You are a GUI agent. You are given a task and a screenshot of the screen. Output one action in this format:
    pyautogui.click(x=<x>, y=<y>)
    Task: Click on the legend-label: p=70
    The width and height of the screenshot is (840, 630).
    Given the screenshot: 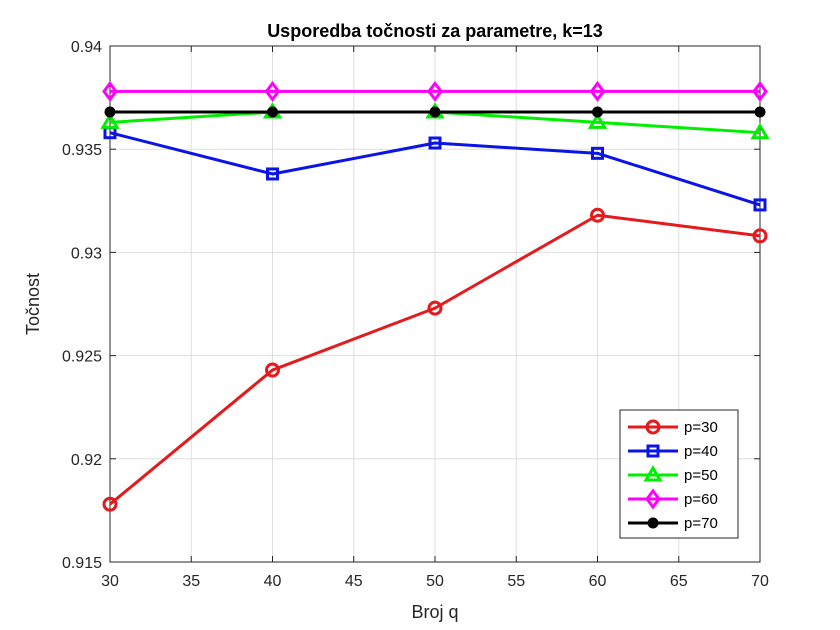 What is the action you would take?
    pyautogui.click(x=701, y=523)
    